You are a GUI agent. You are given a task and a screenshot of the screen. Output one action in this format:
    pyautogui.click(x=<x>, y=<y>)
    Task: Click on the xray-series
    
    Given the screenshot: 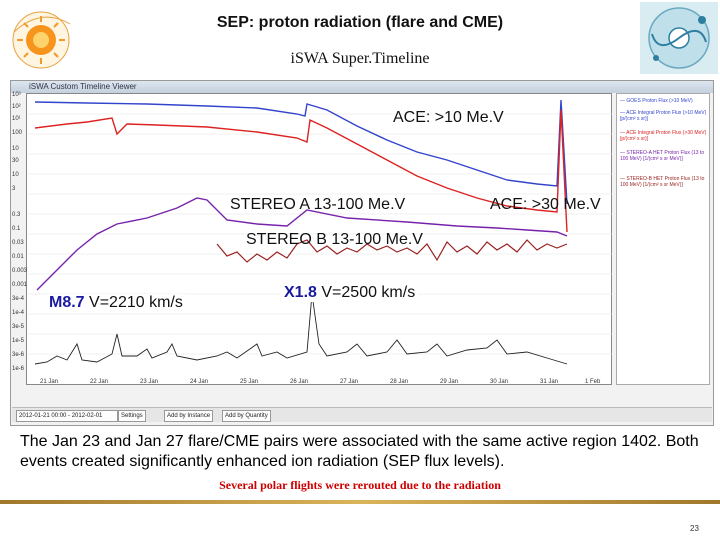 What is the action you would take?
    pyautogui.click(x=301, y=329)
    